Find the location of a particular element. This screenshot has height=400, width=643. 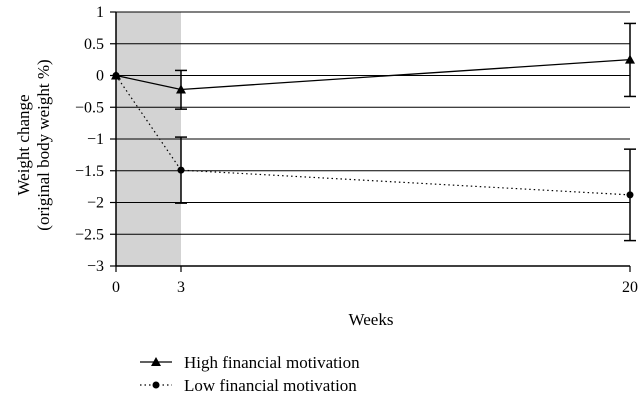

y-tick-label: −3 is located at coordinates (95, 266).